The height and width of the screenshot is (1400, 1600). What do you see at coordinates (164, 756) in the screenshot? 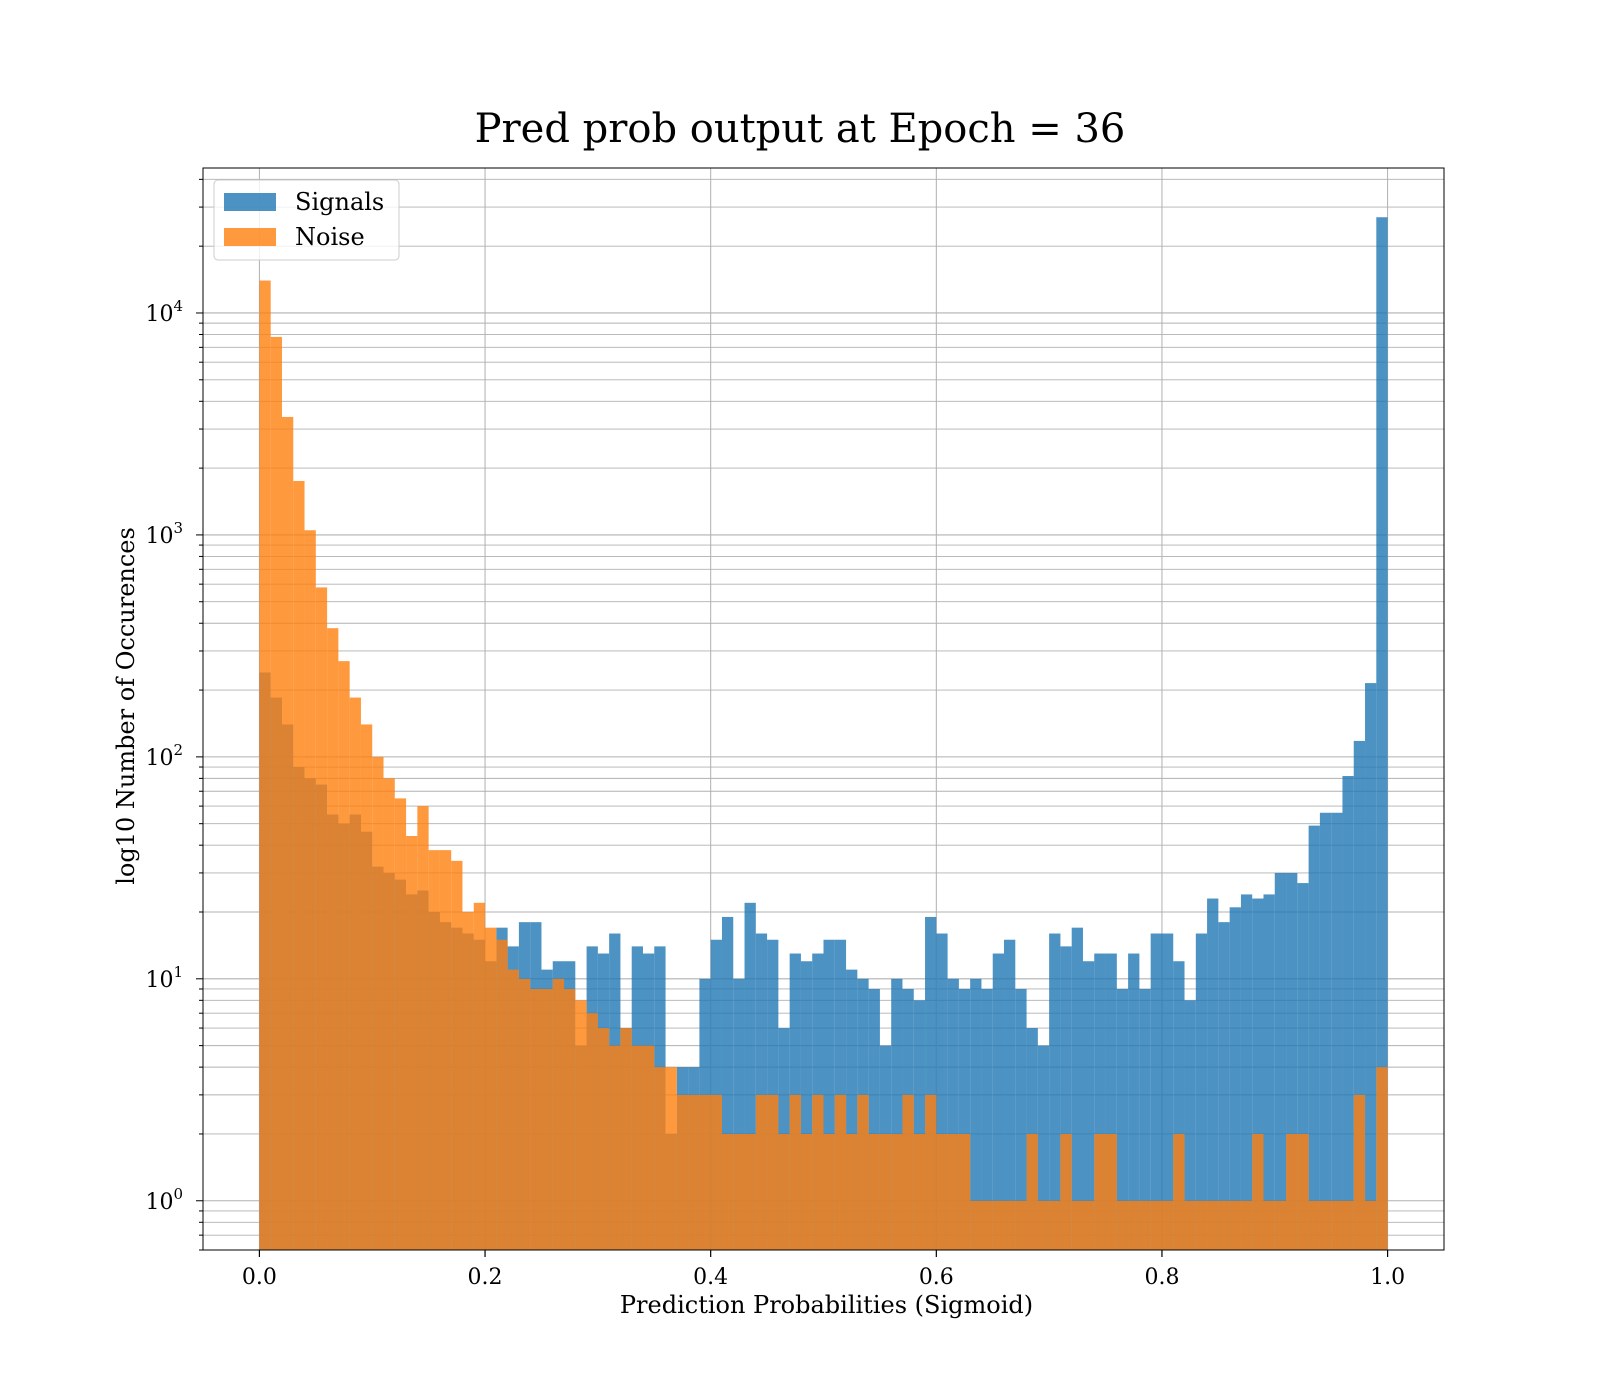
I see `y-tick-label: 10²` at bounding box center [164, 756].